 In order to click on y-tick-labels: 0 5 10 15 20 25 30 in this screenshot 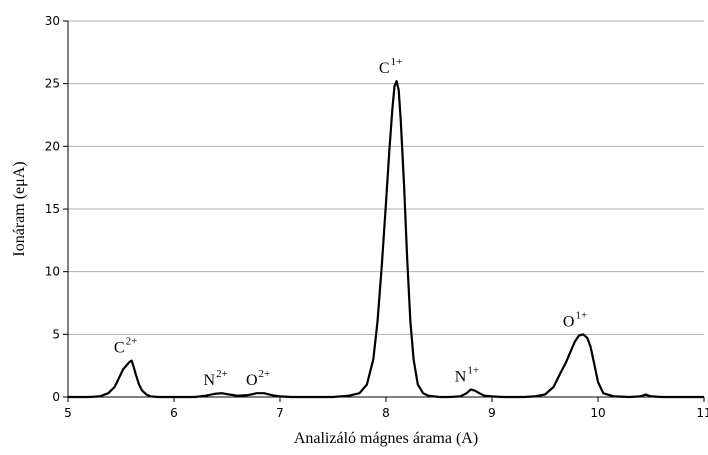, I will do `click(52, 209)`.